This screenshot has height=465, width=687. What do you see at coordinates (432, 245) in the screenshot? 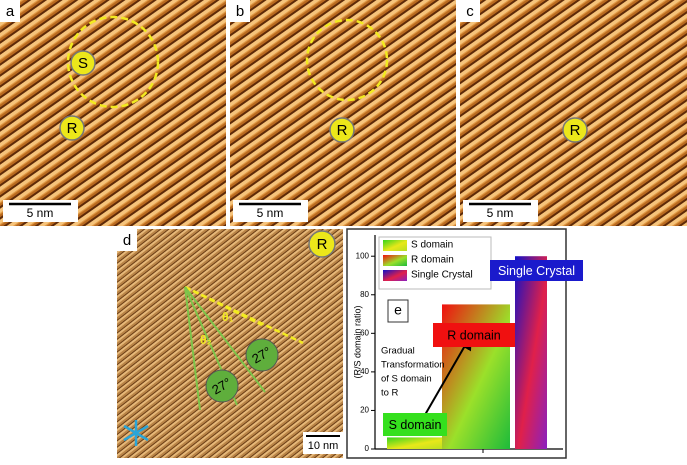
I see `legend-label: S domain` at bounding box center [432, 245].